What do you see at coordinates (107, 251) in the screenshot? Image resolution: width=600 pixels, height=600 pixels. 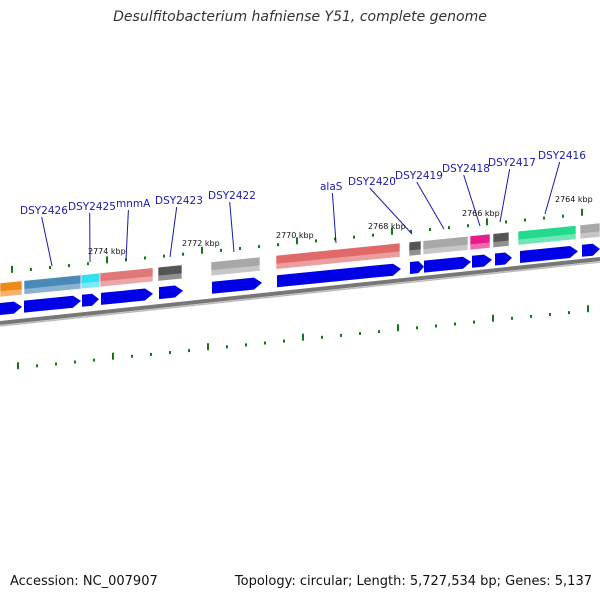 I see `kbp-label: 2774 kbp` at bounding box center [107, 251].